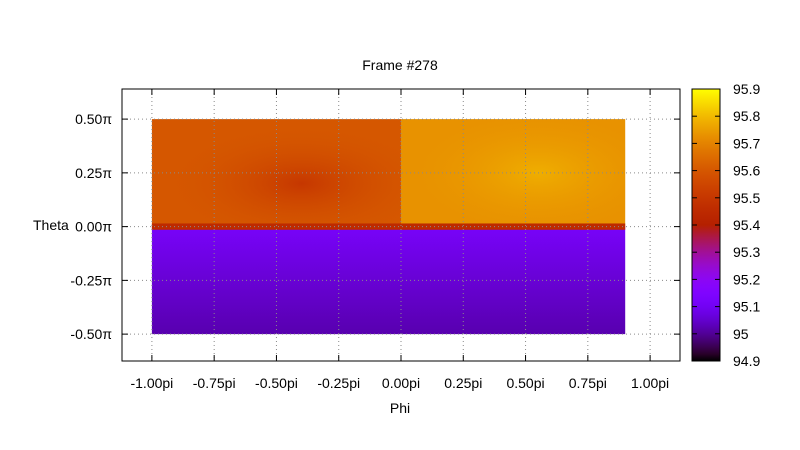  I want to click on y-tick-label: -0.50π, so click(91, 334).